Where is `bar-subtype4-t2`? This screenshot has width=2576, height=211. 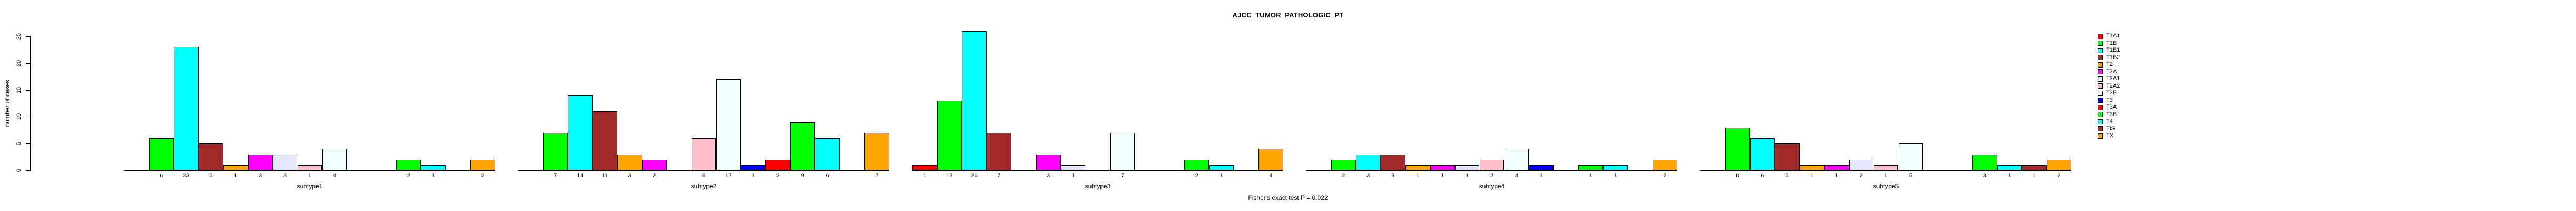
bar-subtype4-t2 is located at coordinates (1417, 167).